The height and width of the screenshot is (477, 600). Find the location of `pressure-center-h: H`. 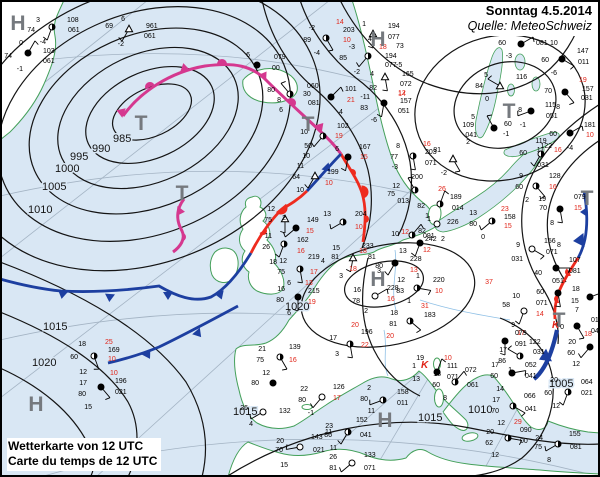

pressure-center-h: H is located at coordinates (35, 404).